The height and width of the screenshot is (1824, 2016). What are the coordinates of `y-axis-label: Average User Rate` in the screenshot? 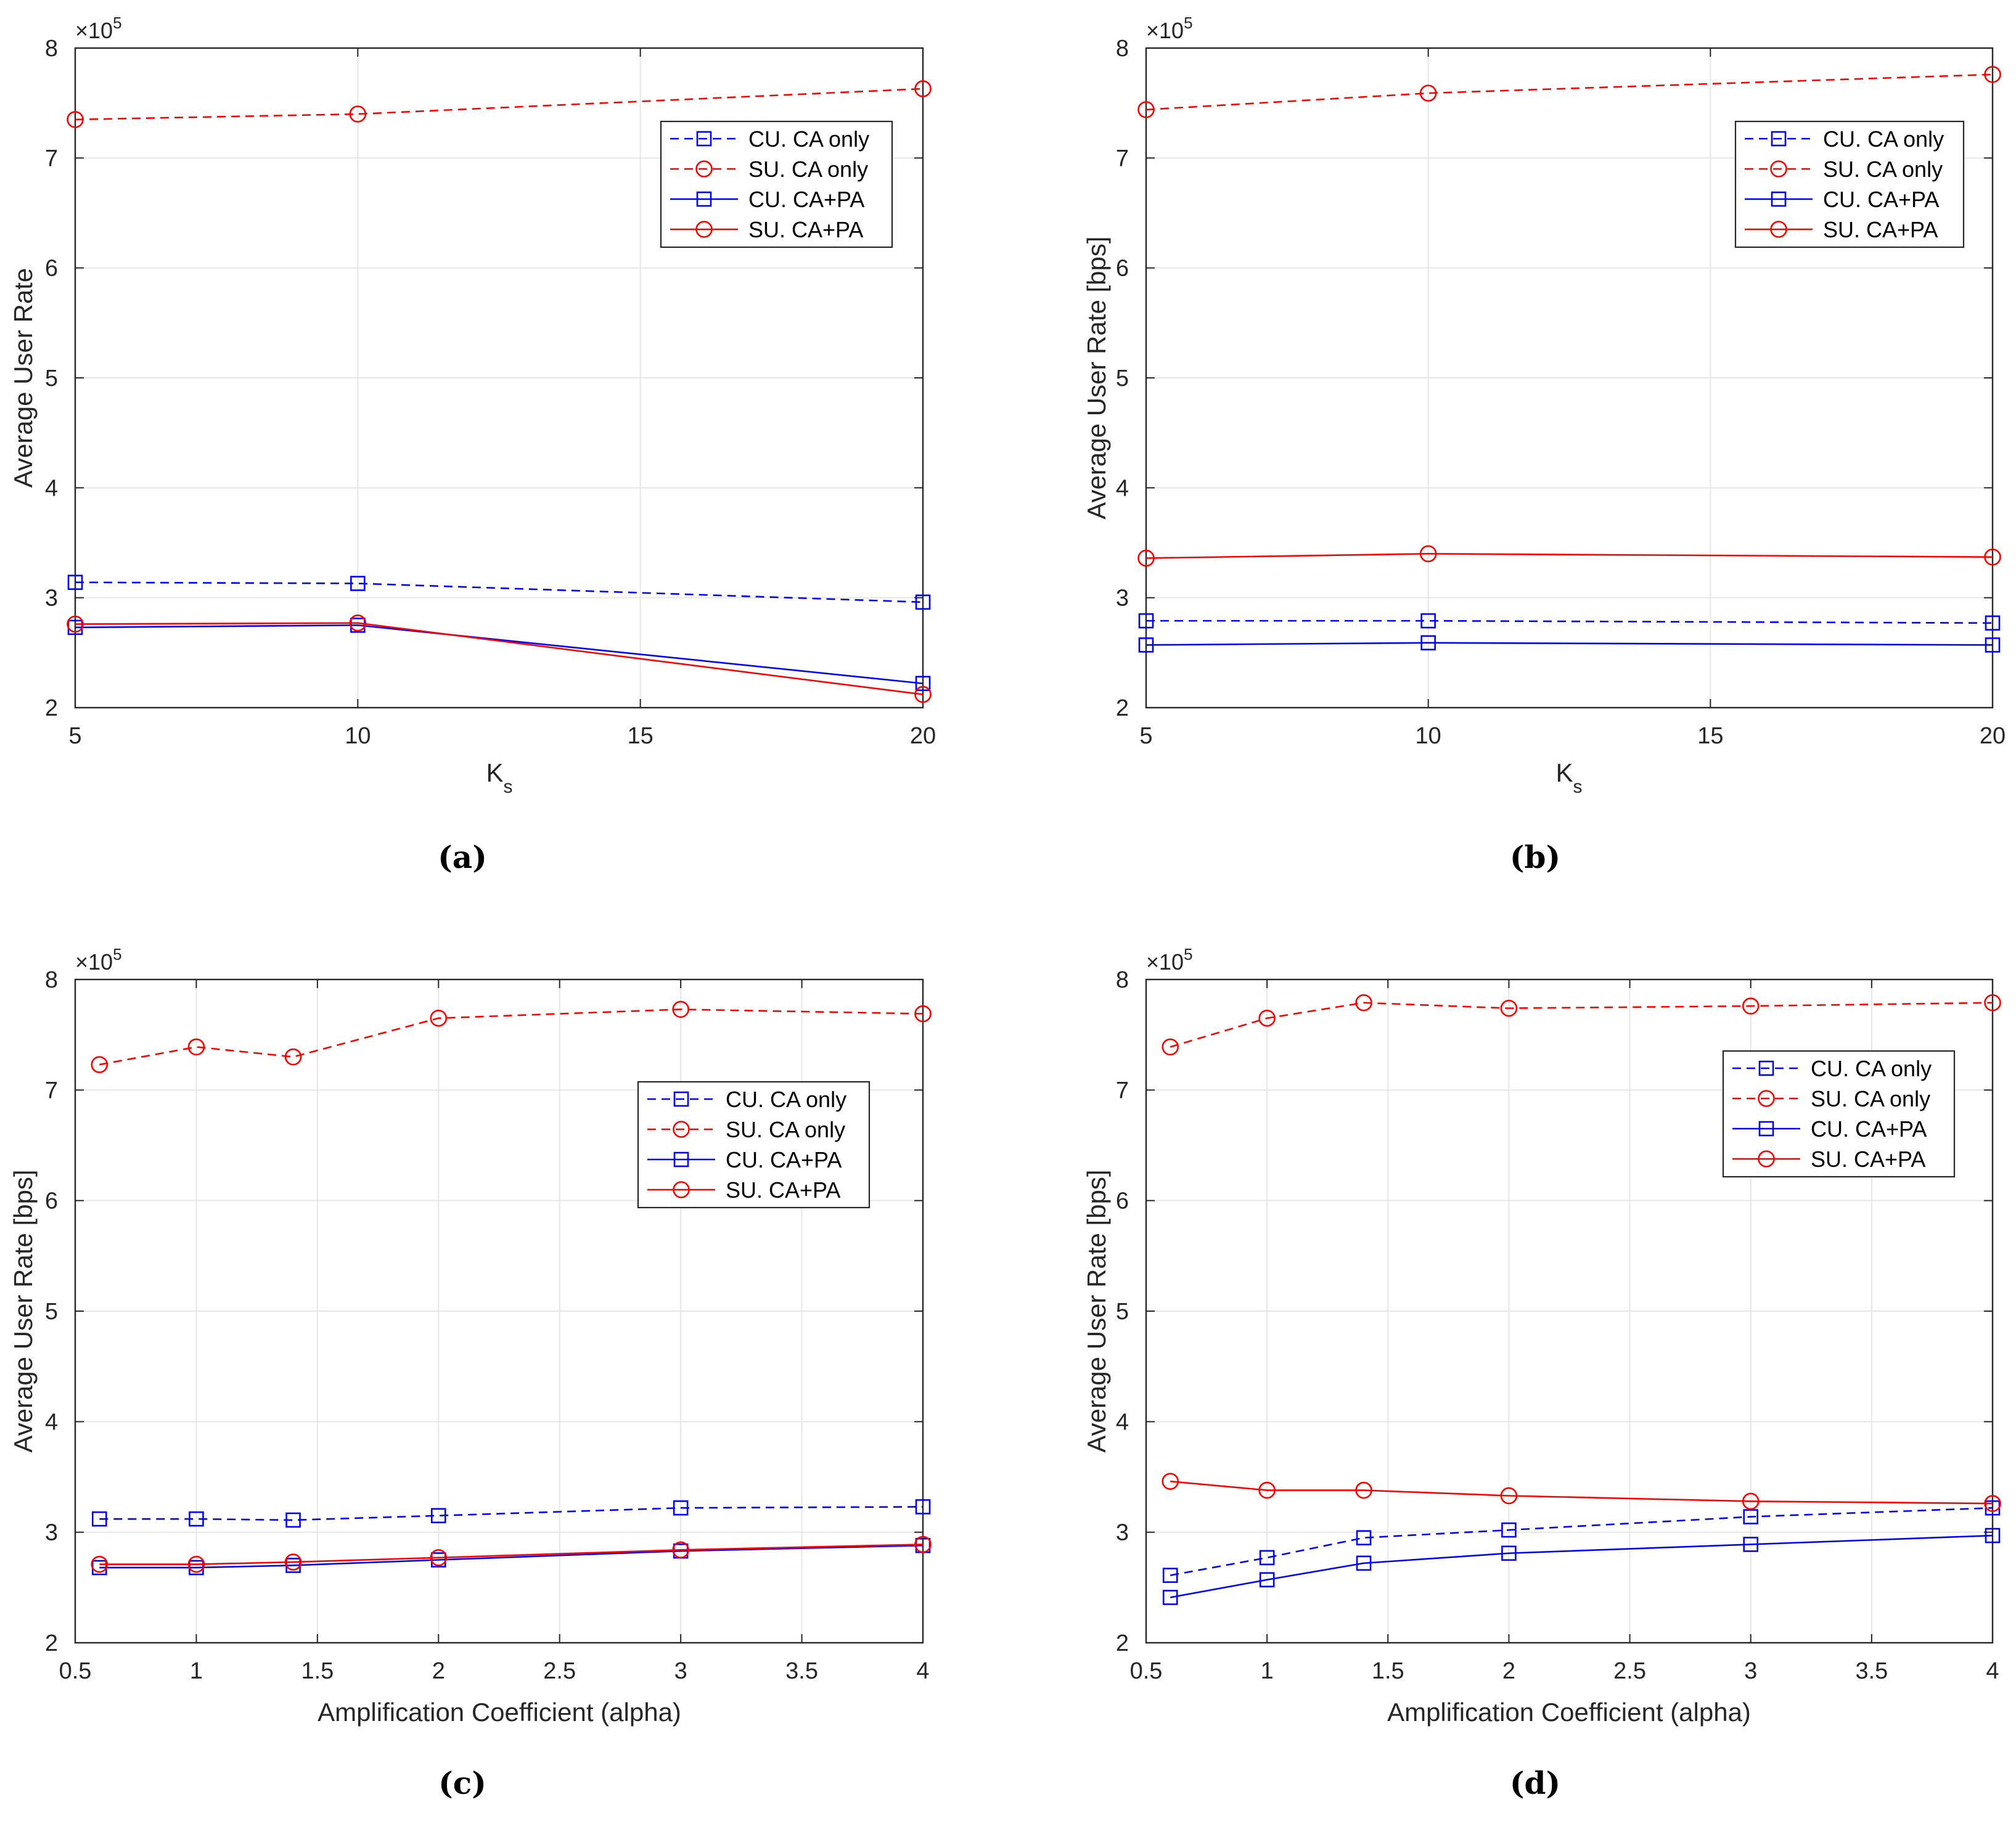 It's located at (24, 378).